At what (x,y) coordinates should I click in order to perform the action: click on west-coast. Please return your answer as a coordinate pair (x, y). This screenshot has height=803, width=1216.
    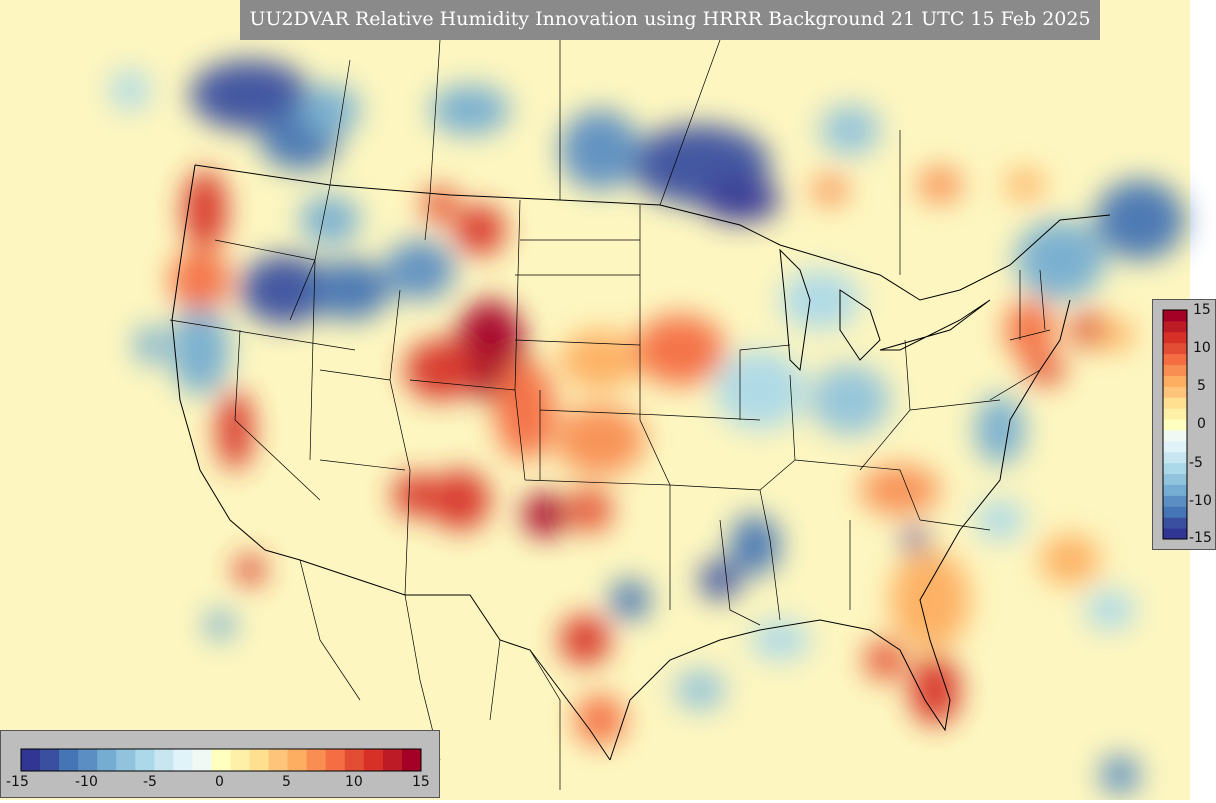
    Looking at the image, I should click on (218, 357).